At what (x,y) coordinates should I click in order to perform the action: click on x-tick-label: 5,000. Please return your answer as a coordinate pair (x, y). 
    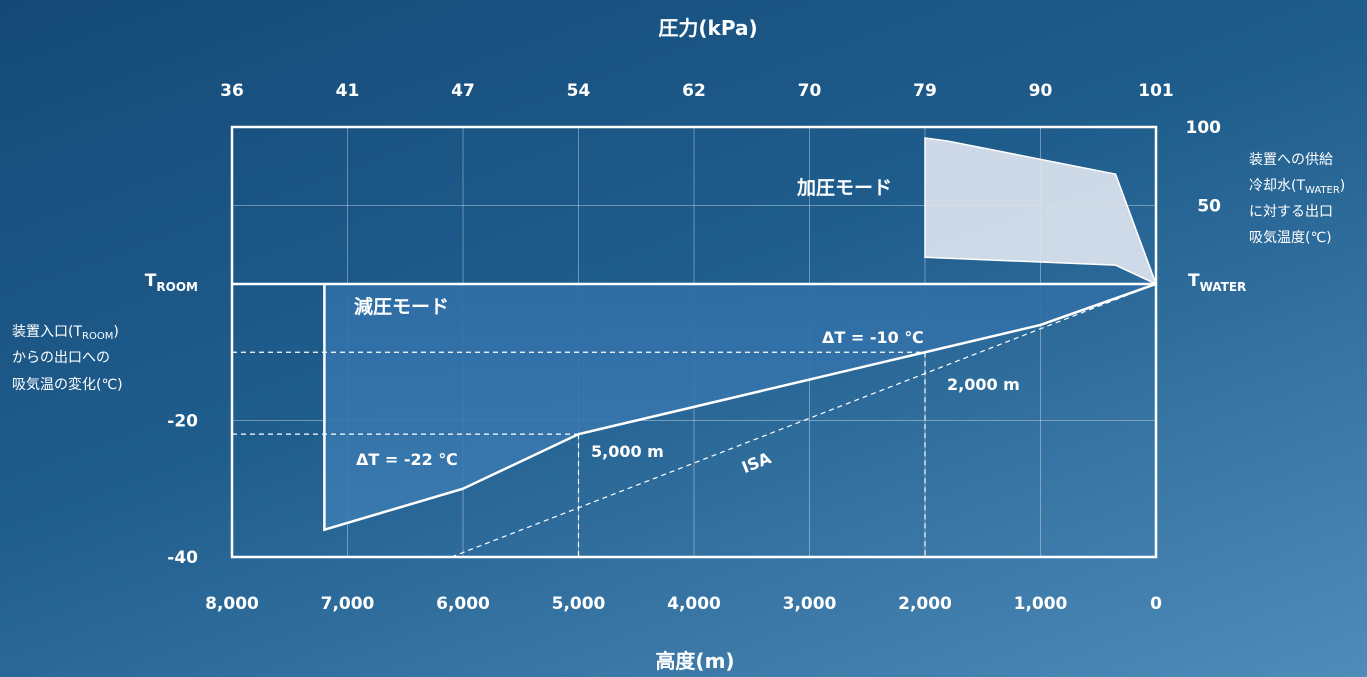
    Looking at the image, I should click on (579, 604).